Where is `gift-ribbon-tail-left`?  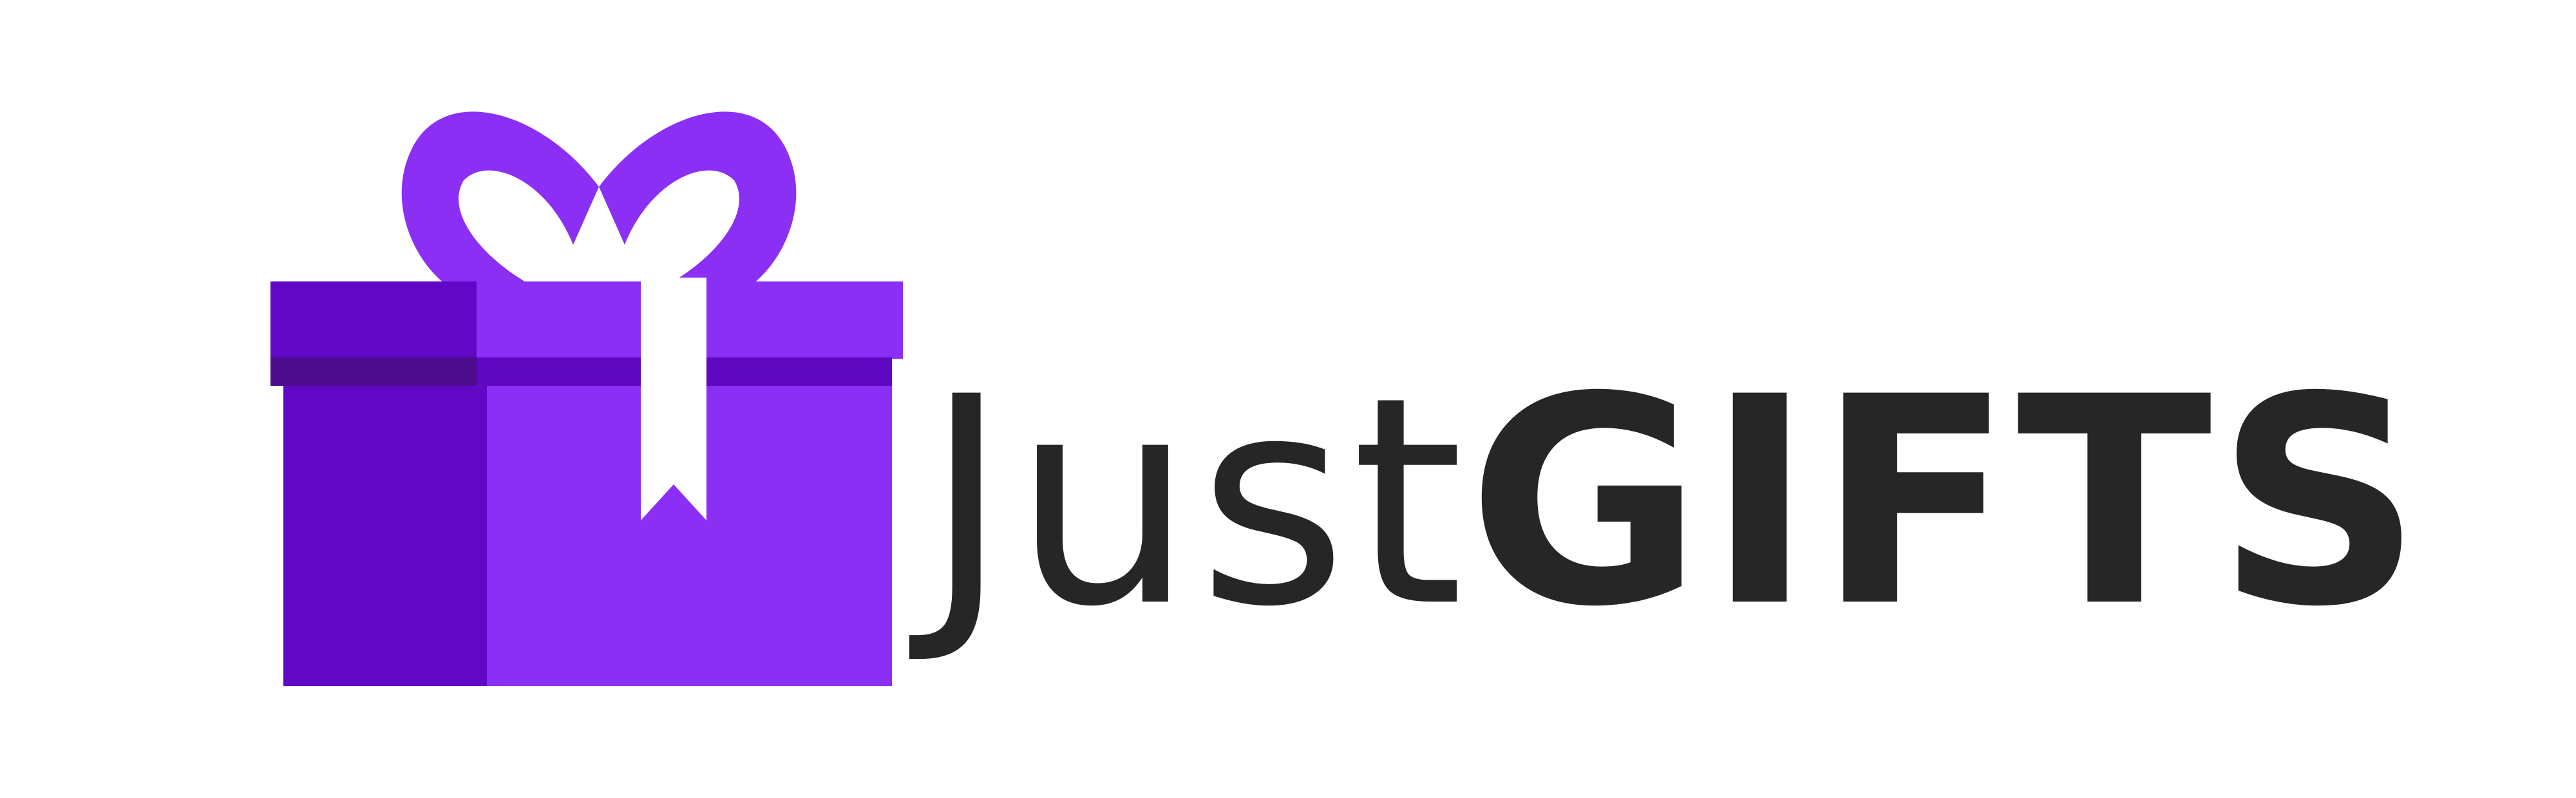
gift-ribbon-tail-left is located at coordinates (533, 222).